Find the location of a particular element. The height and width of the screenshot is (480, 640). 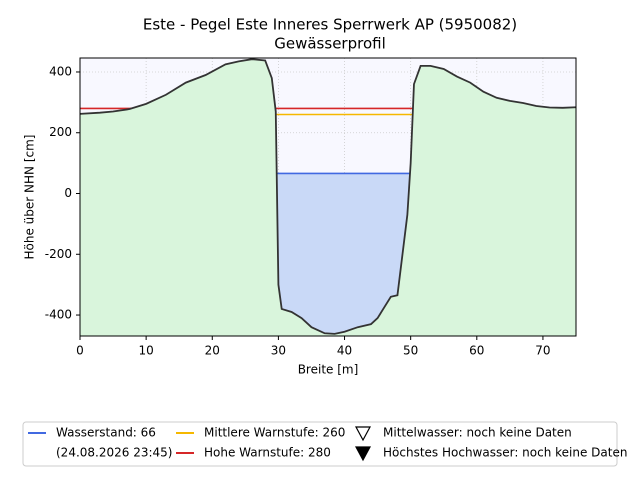

legend-label: Höchstes Hochwasser: noch keine Daten is located at coordinates (505, 453).